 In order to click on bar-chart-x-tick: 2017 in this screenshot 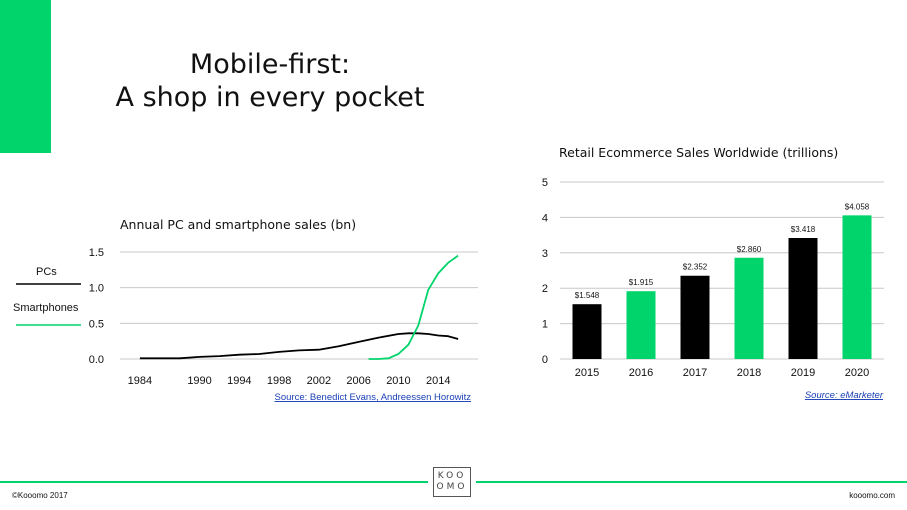, I will do `click(695, 373)`.